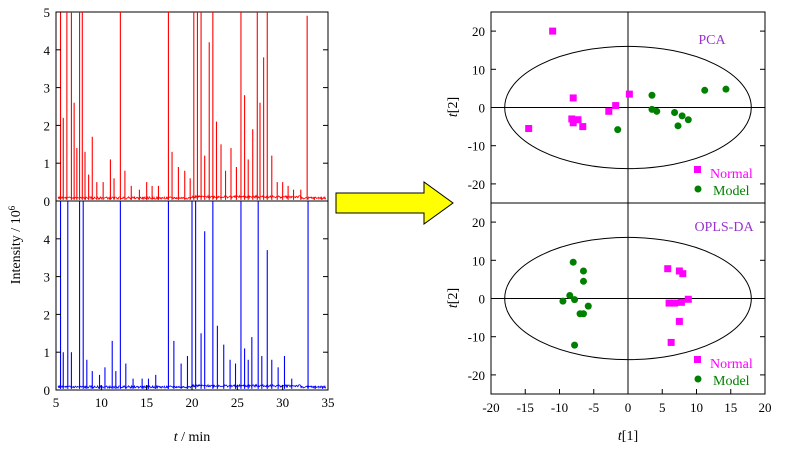  Describe the element at coordinates (237, 402) in the screenshot. I see `x-tick-label: 25` at that location.